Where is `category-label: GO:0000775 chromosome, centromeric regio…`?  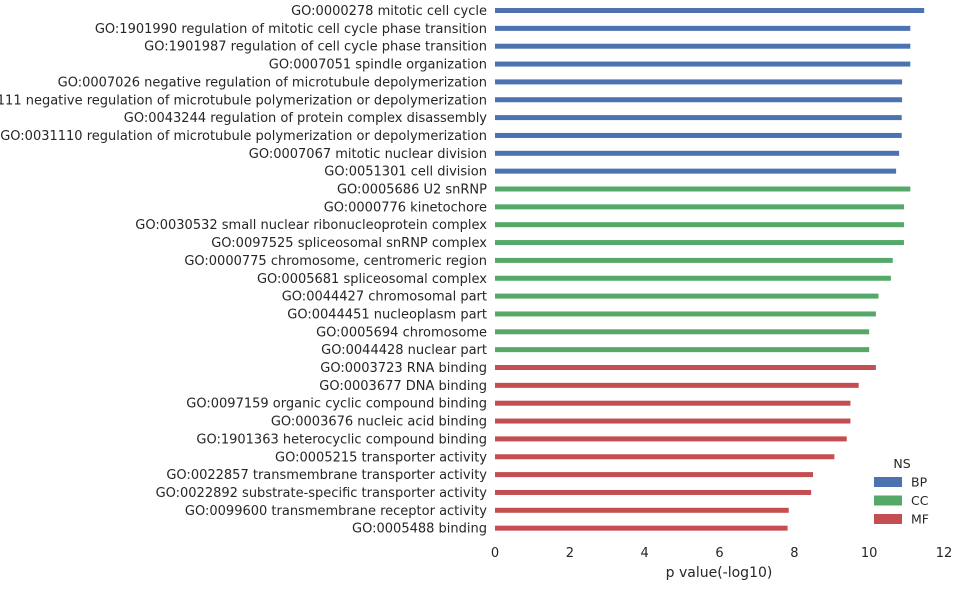 category-label: GO:0000775 chromosome, centromeric regio… is located at coordinates (335, 261).